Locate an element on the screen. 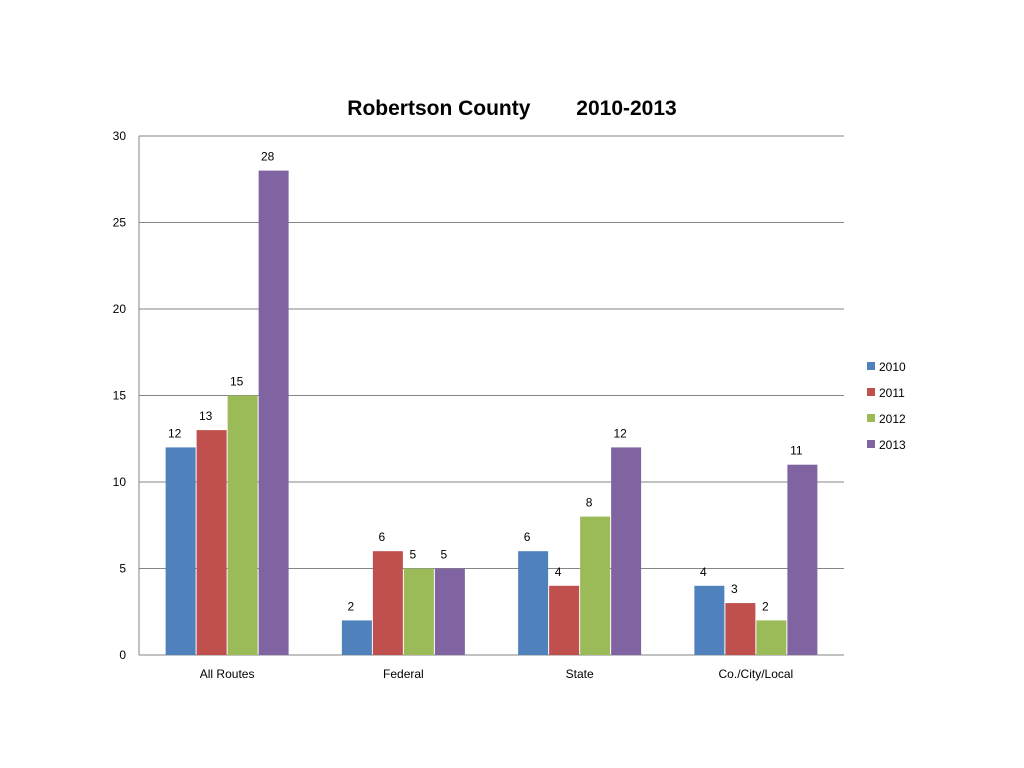 The width and height of the screenshot is (1024, 768). data-label-2011-2: 4 is located at coordinates (558, 572).